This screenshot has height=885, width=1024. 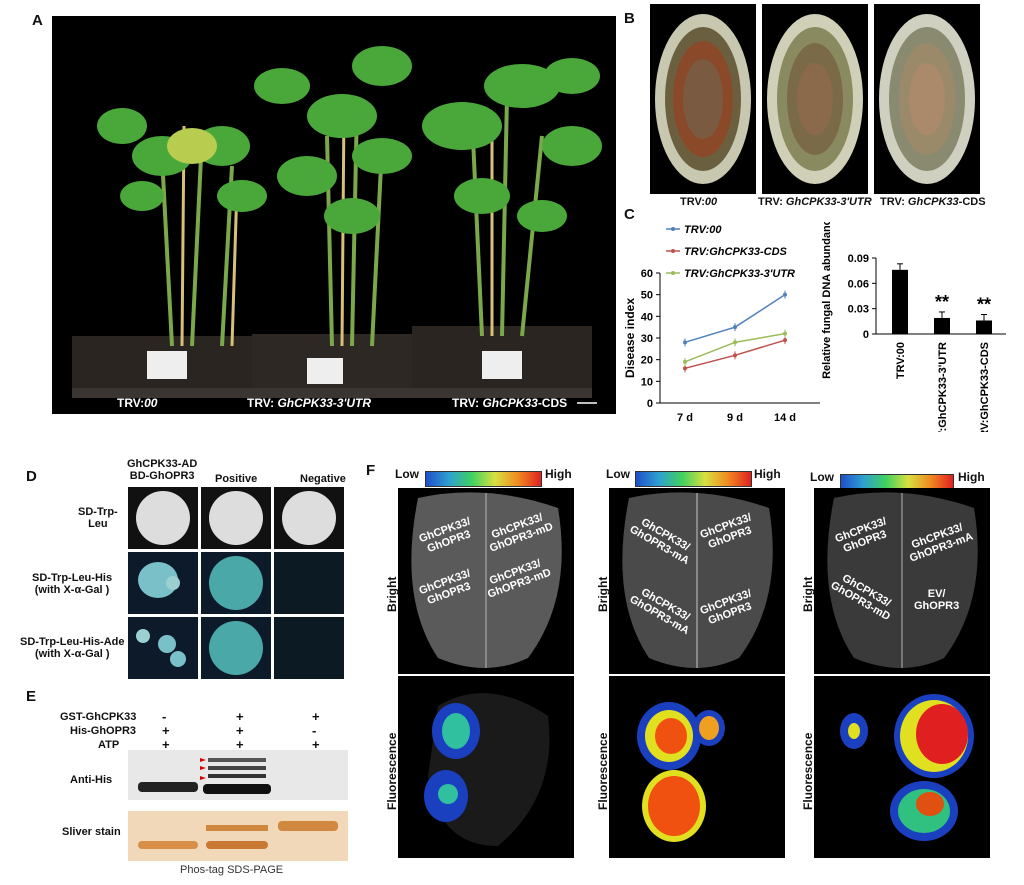 I want to click on colony-plate-r2c1, so click(x=163, y=583).